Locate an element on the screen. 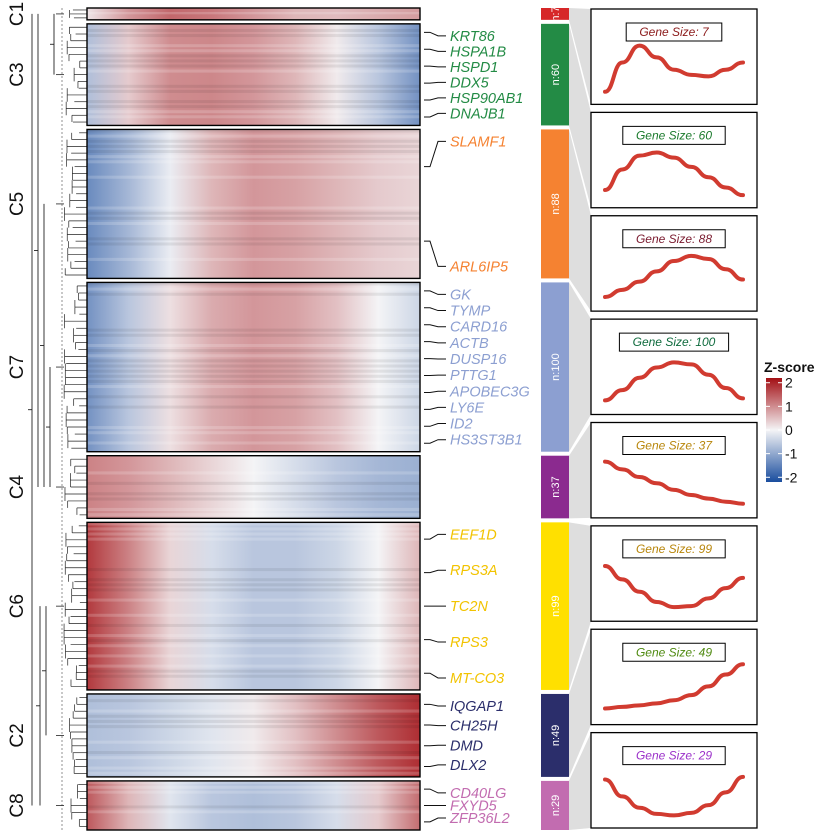 The height and width of the screenshot is (840, 840). heatmap-block-c6 is located at coordinates (253, 606).